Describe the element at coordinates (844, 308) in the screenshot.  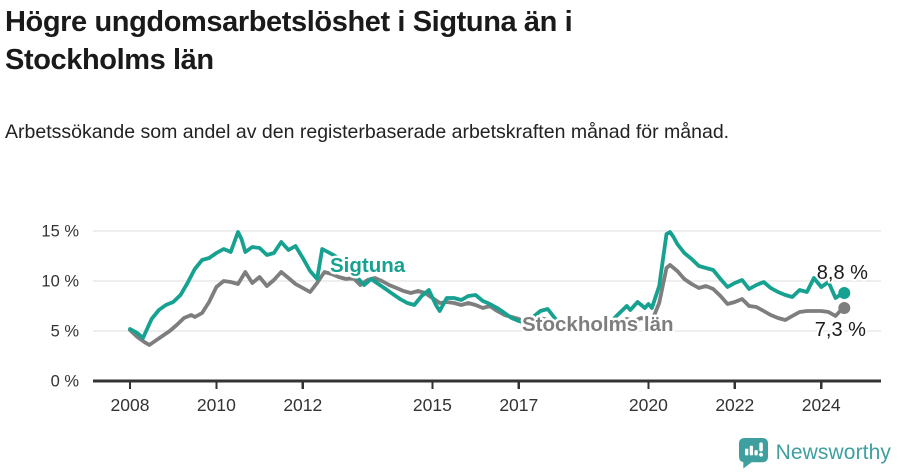
I see `series-end-dot-stockholms-l-n` at that location.